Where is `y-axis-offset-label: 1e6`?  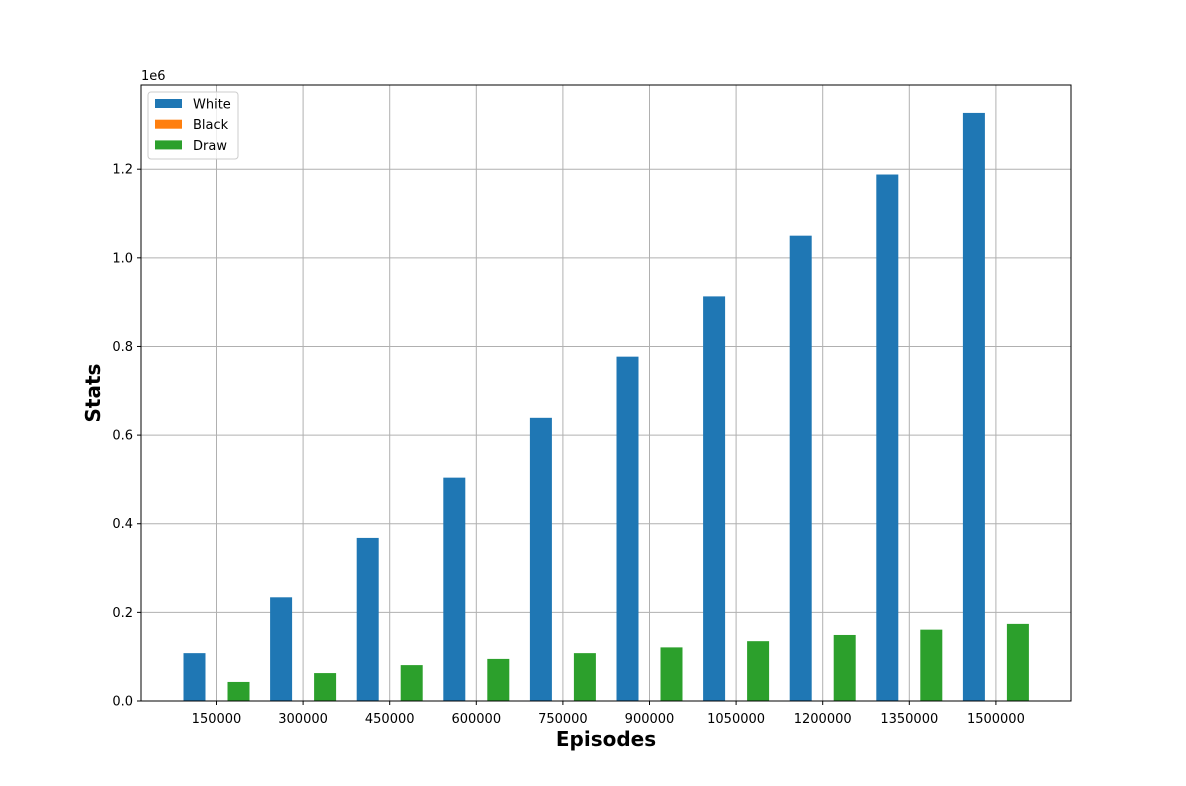 y-axis-offset-label: 1e6 is located at coordinates (153, 76).